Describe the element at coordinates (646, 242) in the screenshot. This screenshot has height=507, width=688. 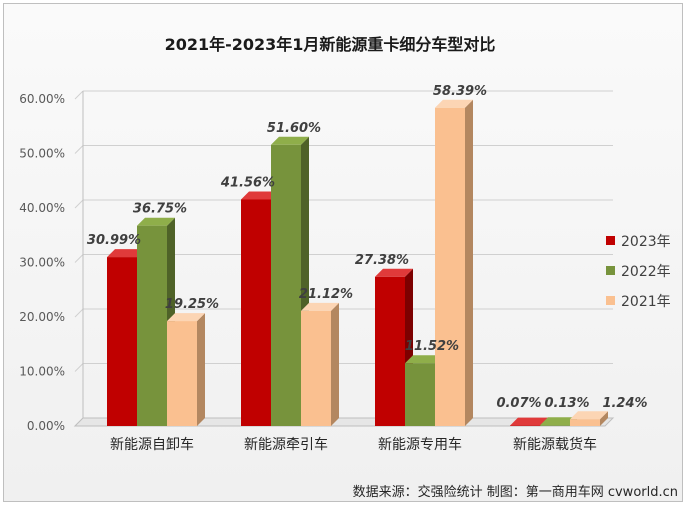
I see `legend-label: 2023年` at that location.